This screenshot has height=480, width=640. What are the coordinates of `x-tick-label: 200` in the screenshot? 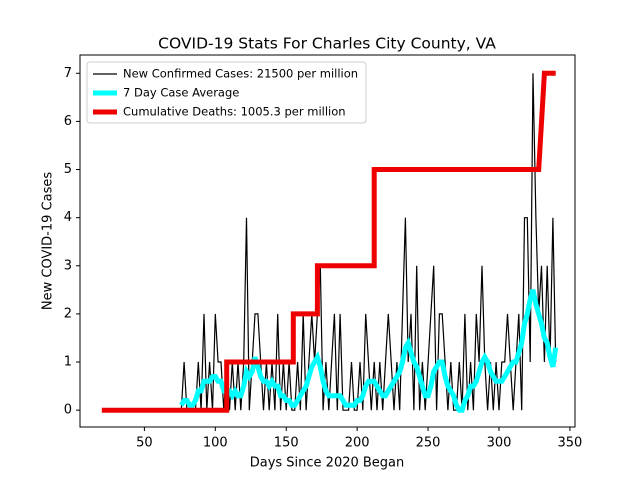 It's located at (357, 443).